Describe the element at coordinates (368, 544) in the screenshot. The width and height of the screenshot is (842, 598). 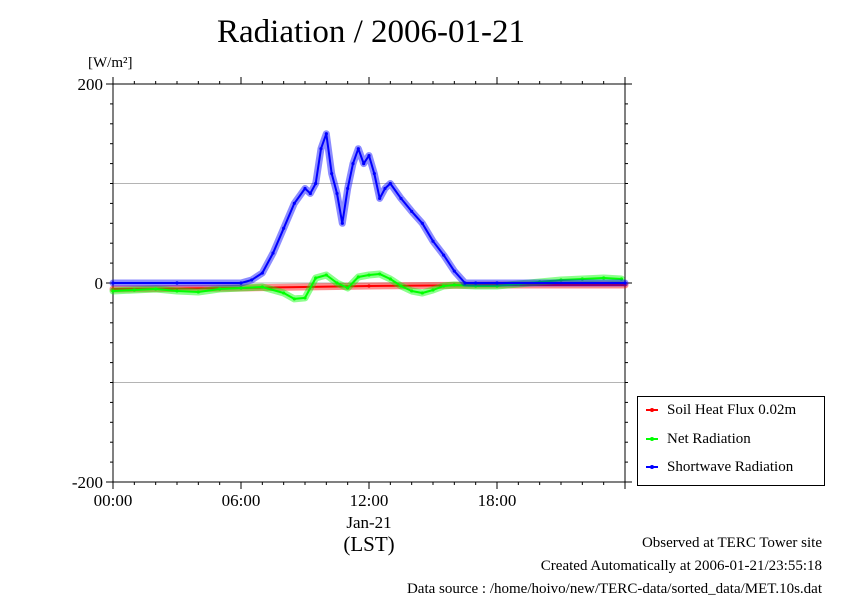
I see `x-axis-label: (LST)` at that location.